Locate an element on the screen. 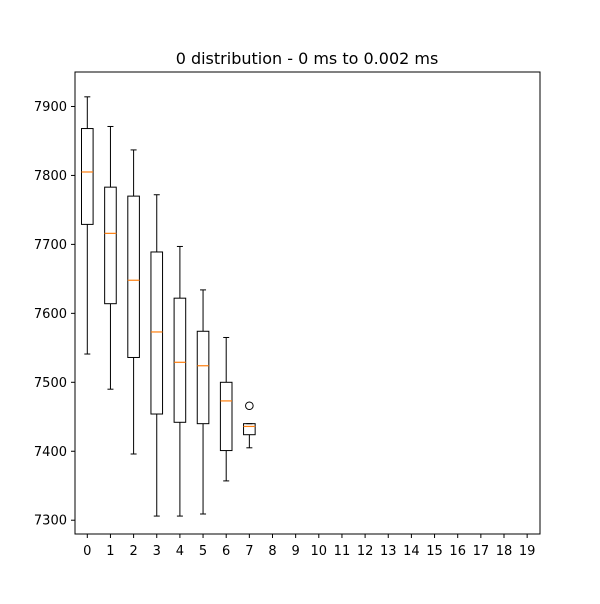 The height and width of the screenshot is (604, 600). x-tick-label: 6 is located at coordinates (226, 551).